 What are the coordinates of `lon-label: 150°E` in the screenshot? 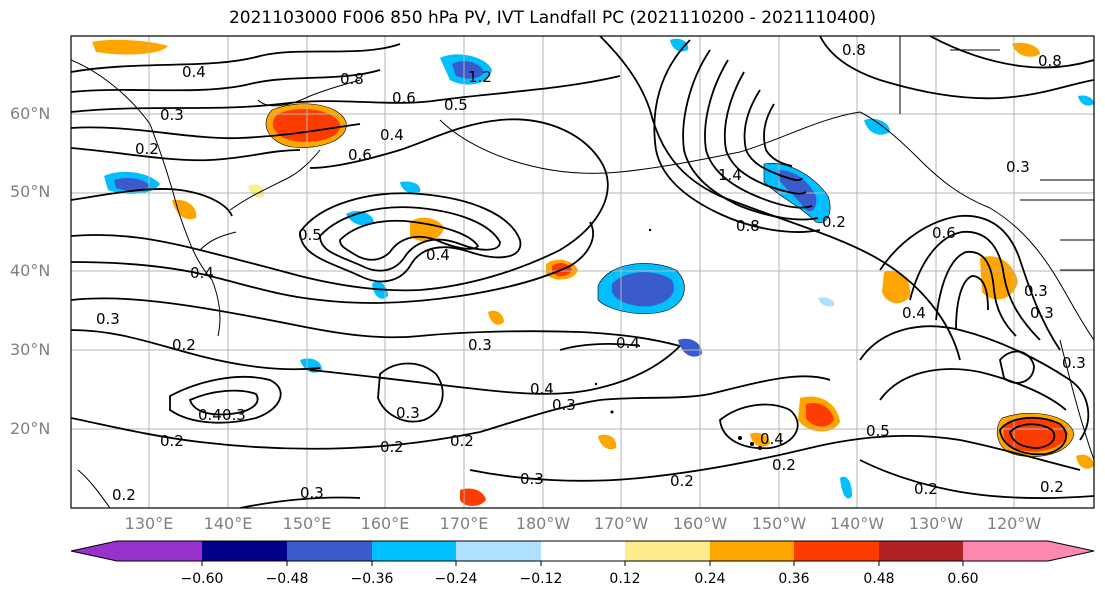 It's located at (307, 523).